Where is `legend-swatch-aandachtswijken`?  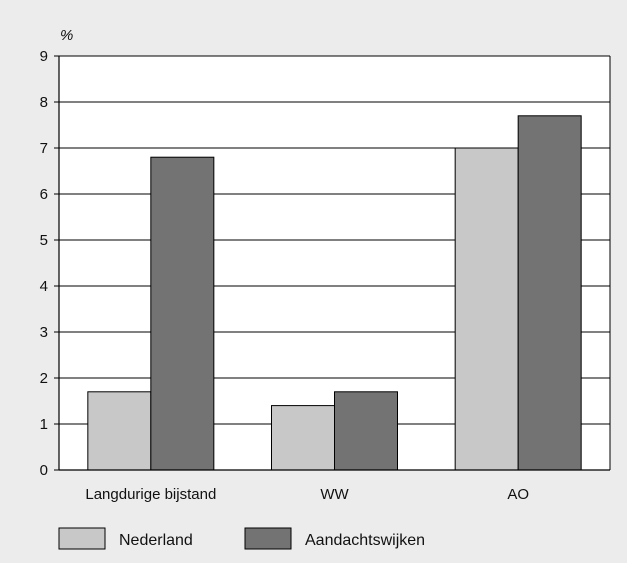
legend-swatch-aandachtswijken is located at coordinates (268, 538).